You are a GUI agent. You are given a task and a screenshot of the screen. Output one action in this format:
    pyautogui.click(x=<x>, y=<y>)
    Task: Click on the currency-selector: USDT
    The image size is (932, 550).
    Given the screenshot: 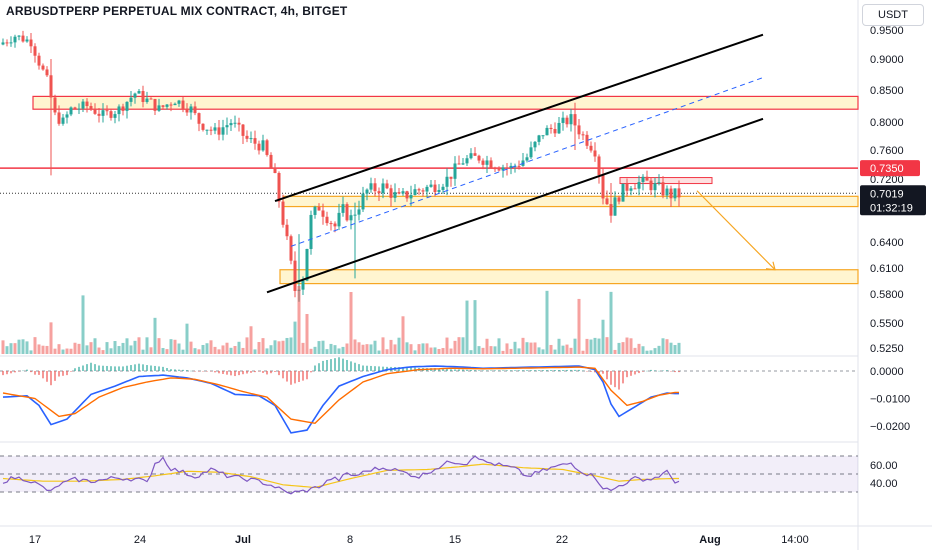 What is the action you would take?
    pyautogui.click(x=893, y=15)
    